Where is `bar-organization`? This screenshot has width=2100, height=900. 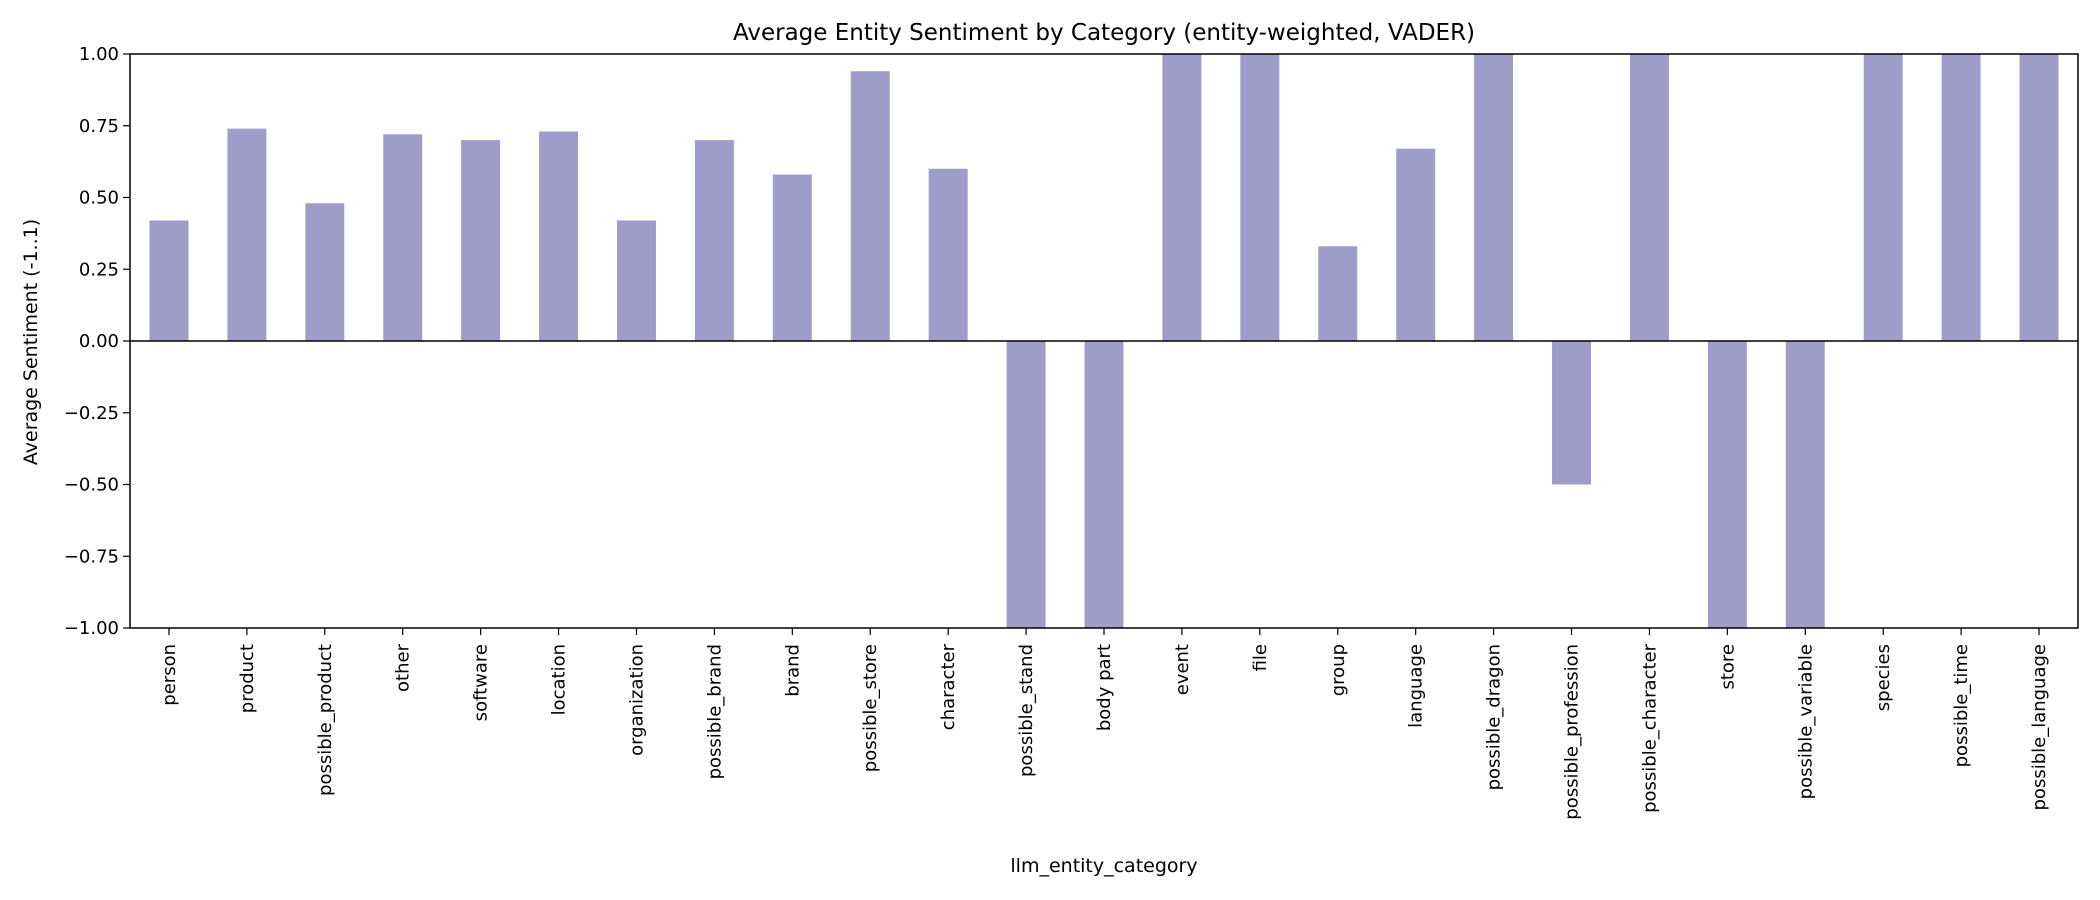 bar-organization is located at coordinates (636, 280).